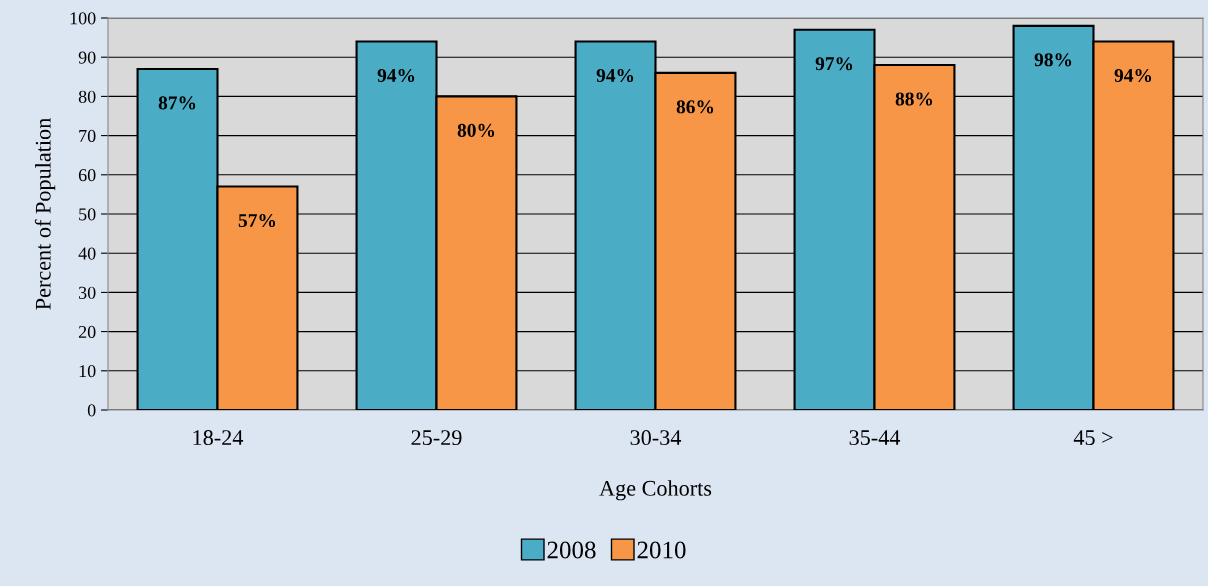  I want to click on y-tick-label: 100, so click(83, 18).